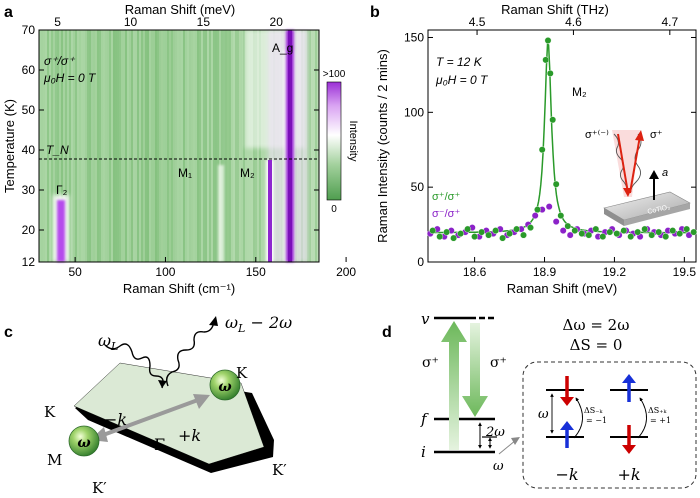  I want to click on x-tick-label: 200, so click(346, 272).